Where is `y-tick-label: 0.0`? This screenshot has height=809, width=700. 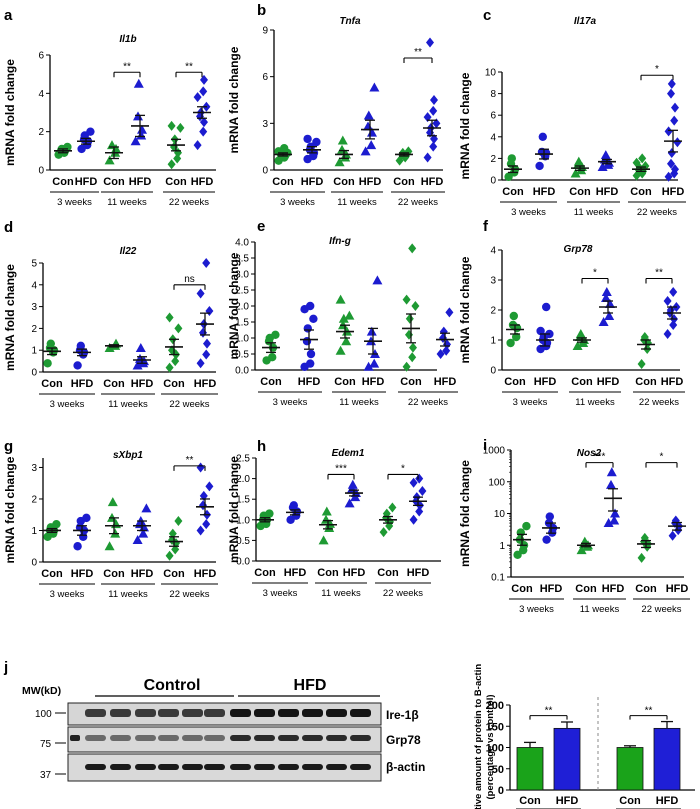 y-tick-label: 0.0 is located at coordinates (242, 371).